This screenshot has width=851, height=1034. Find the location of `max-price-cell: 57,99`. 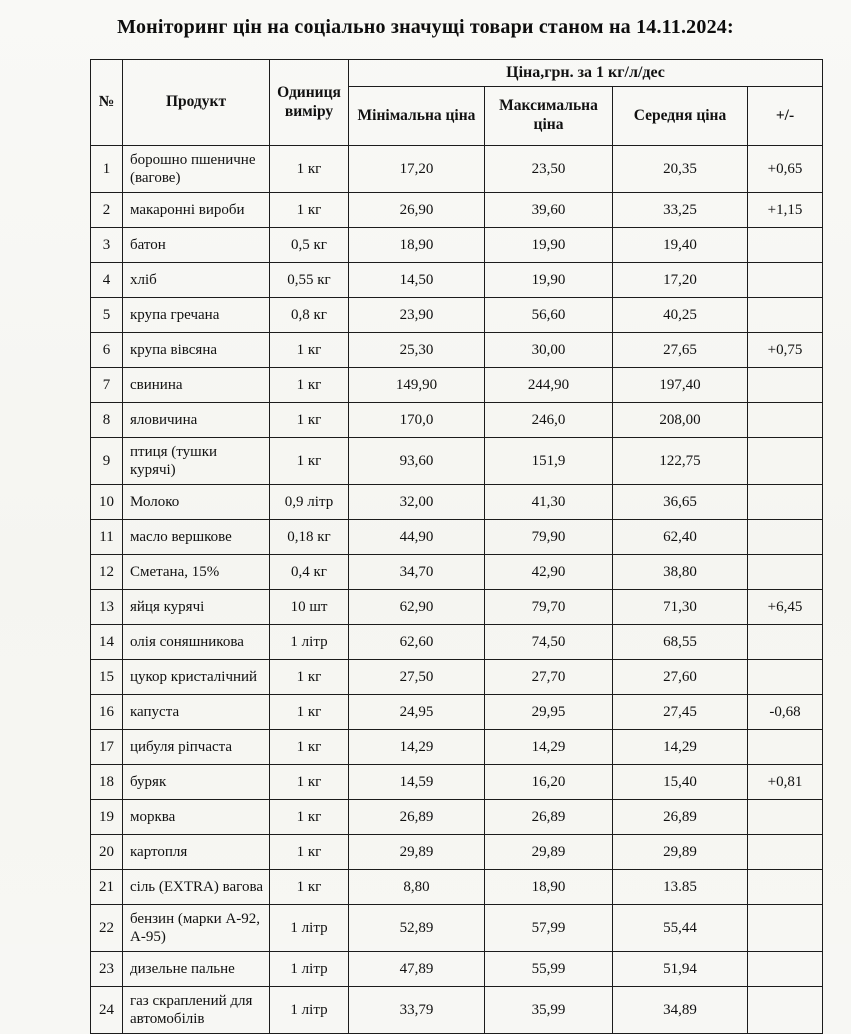

max-price-cell: 57,99 is located at coordinates (548, 928).